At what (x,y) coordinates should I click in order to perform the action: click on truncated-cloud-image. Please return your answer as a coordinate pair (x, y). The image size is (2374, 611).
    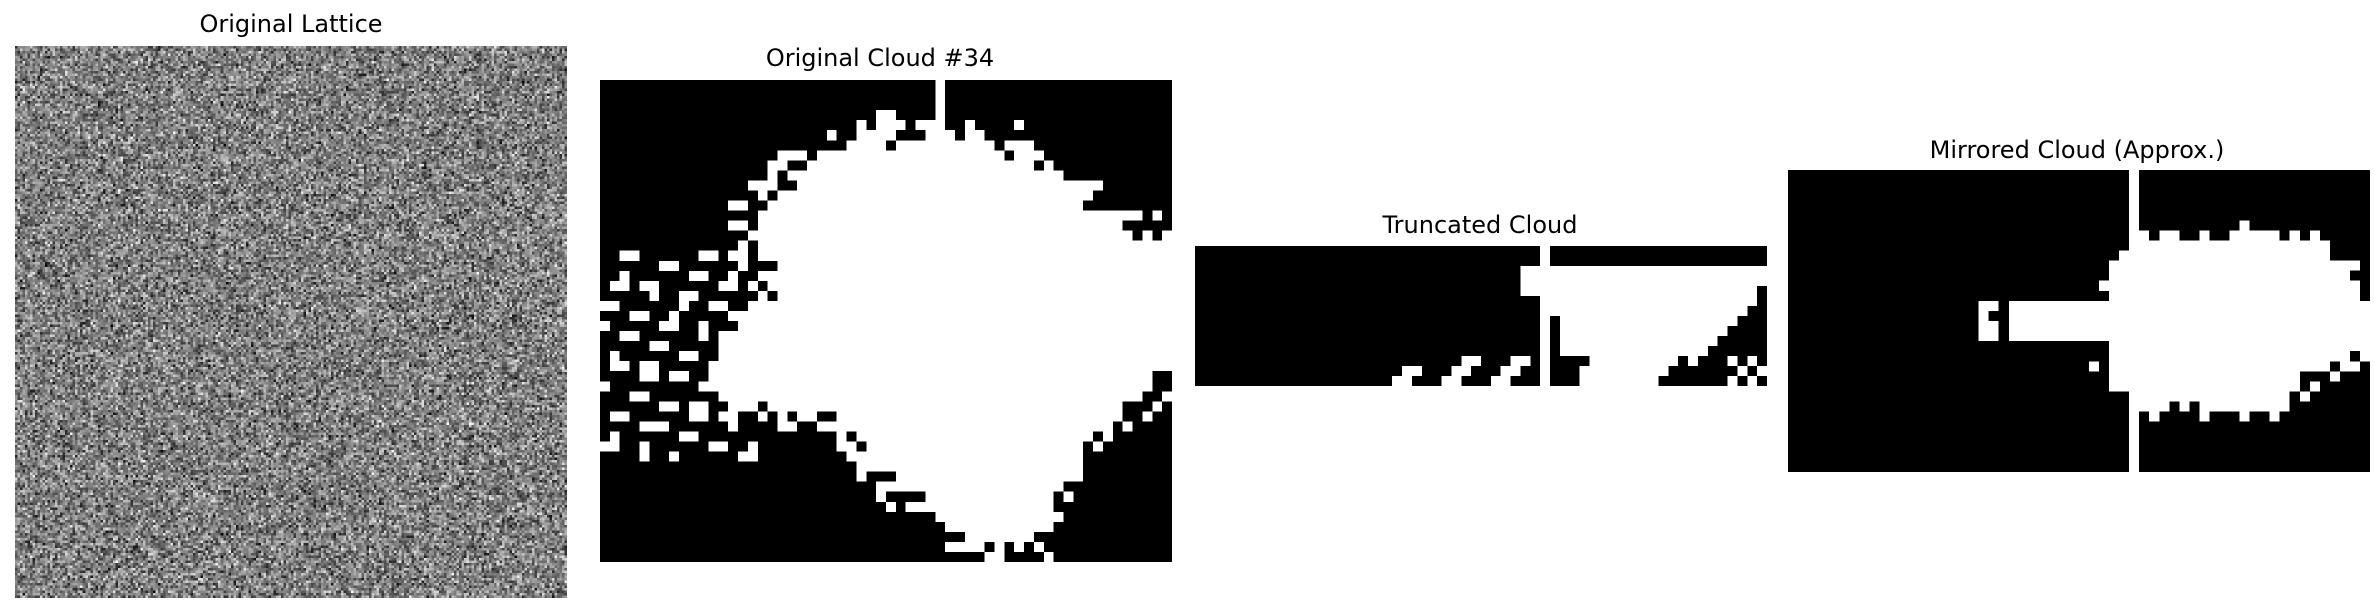
    Looking at the image, I should click on (1481, 321).